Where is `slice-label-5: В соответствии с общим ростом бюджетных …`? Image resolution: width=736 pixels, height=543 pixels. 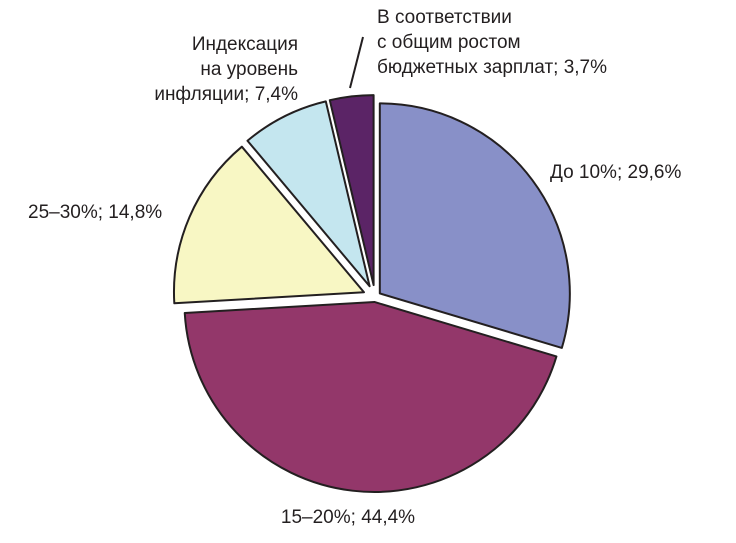
slice-label-5: В соответствии с общим ростом бюджетных … is located at coordinates (492, 42).